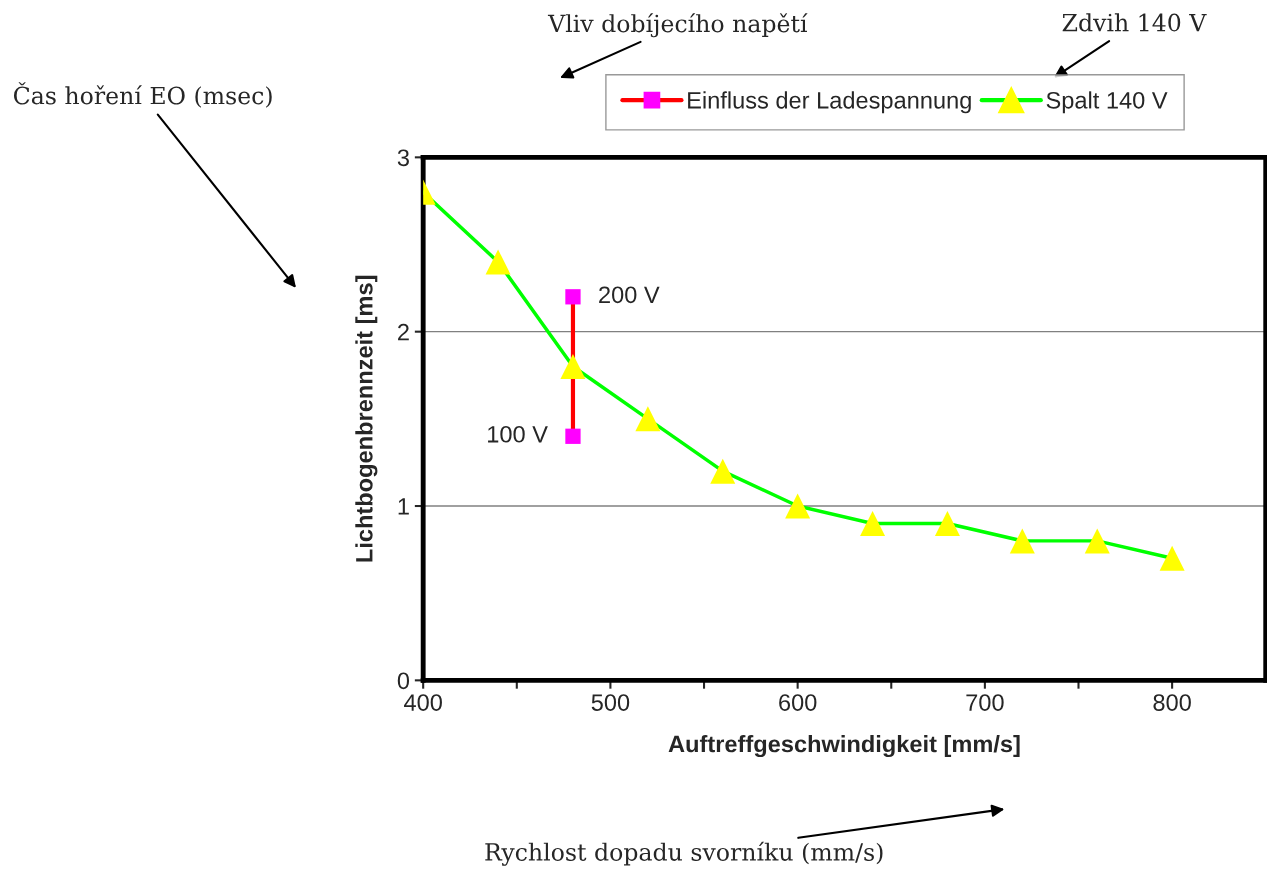 This screenshot has height=879, width=1267. Describe the element at coordinates (366, 418) in the screenshot. I see `y-axis-title: Lichtbogenbrennzeit [ms]` at that location.